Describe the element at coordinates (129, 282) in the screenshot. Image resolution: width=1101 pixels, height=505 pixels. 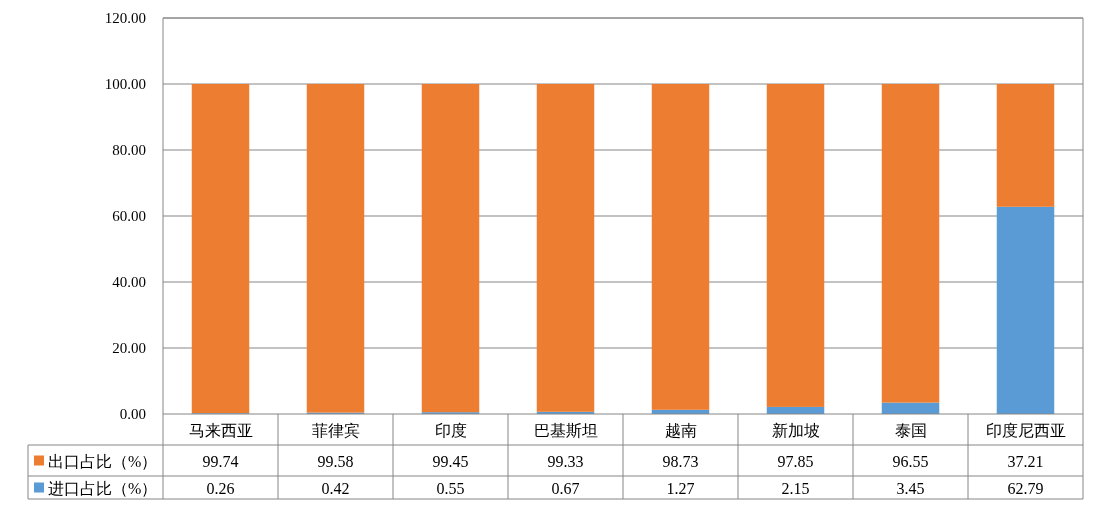
I see `y-tick-label: 40.00` at that location.